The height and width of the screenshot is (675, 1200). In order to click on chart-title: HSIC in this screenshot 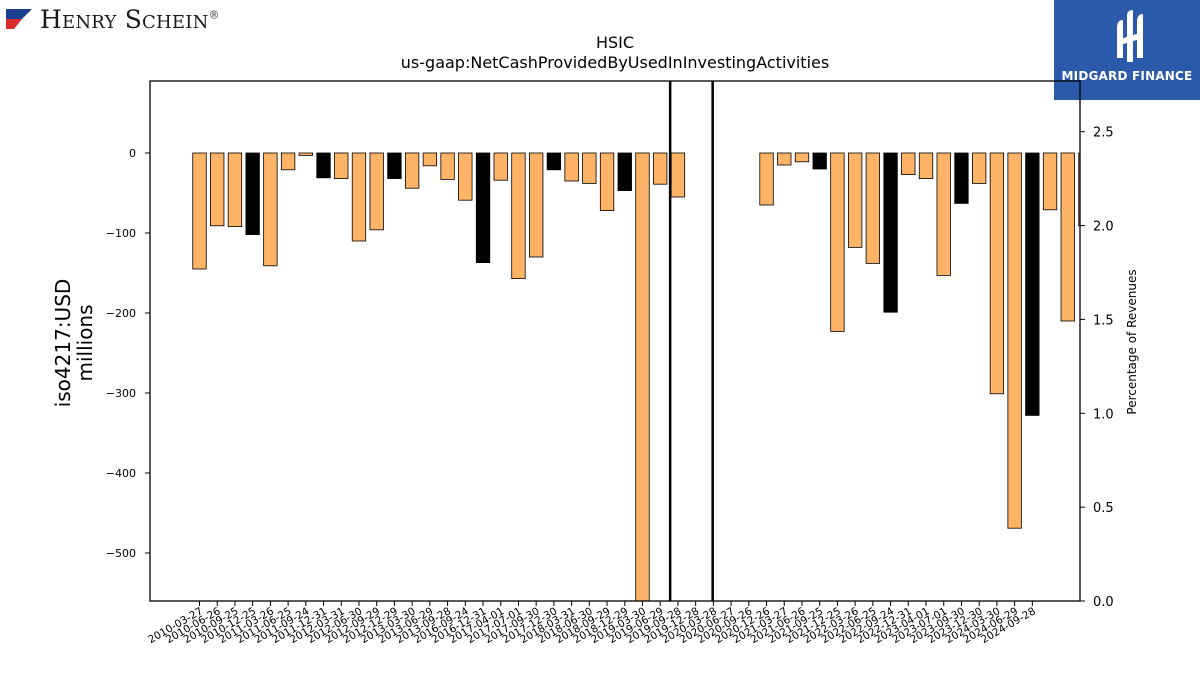, I will do `click(615, 42)`.